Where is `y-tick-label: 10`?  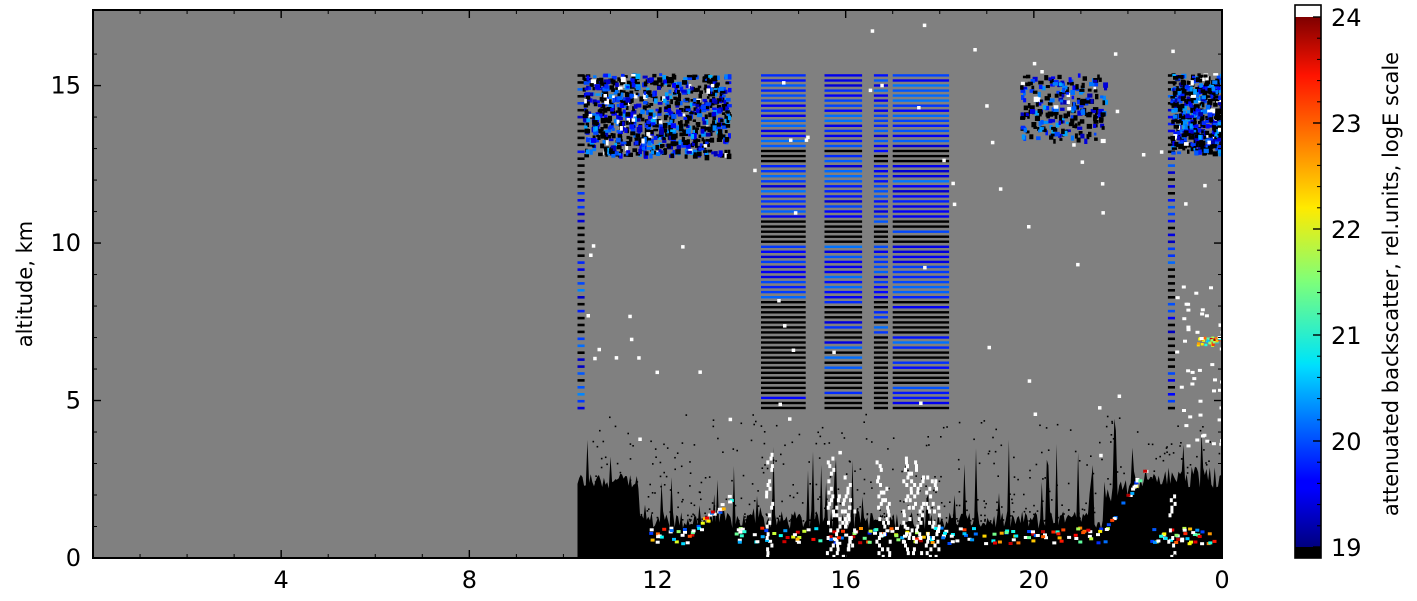 y-tick-label: 10 is located at coordinates (65, 243).